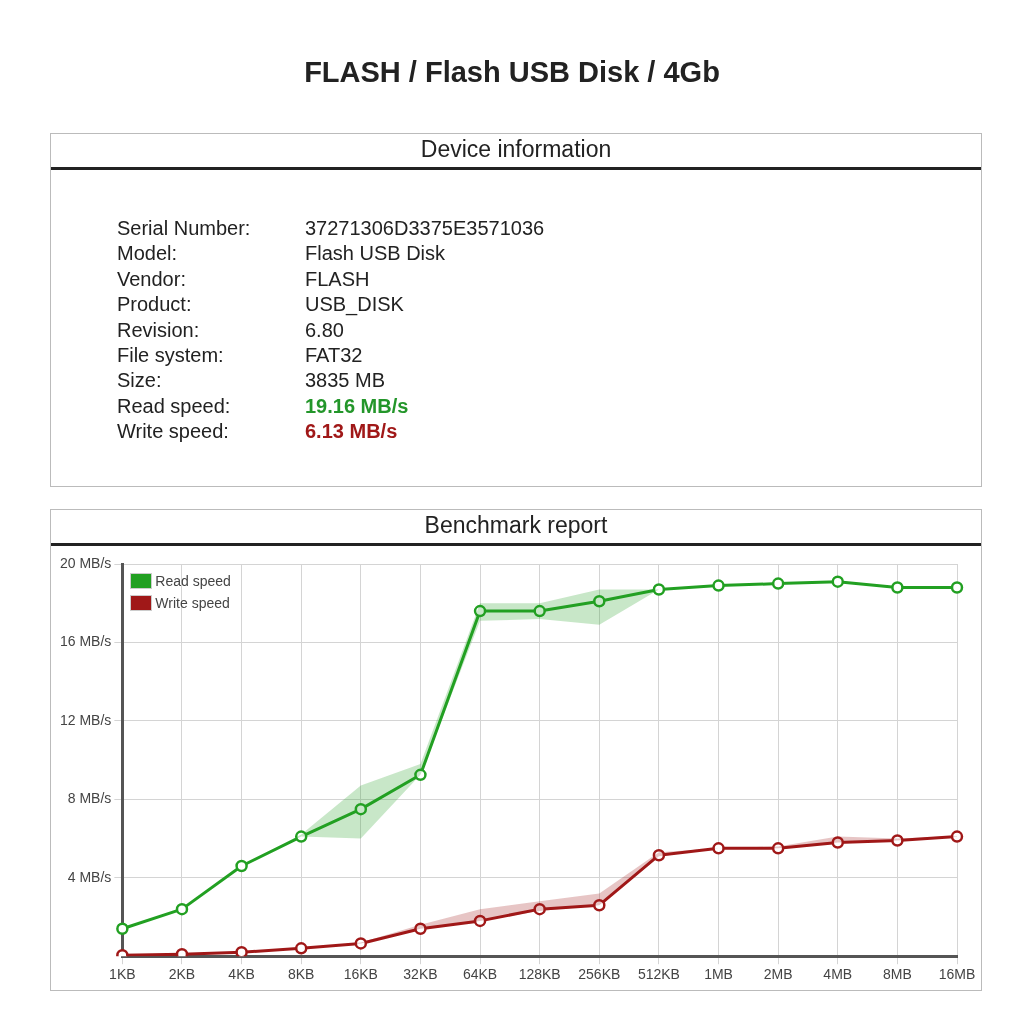 The image size is (1024, 1024). Describe the element at coordinates (897, 974) in the screenshot. I see `x-tick-label: 8MB` at that location.